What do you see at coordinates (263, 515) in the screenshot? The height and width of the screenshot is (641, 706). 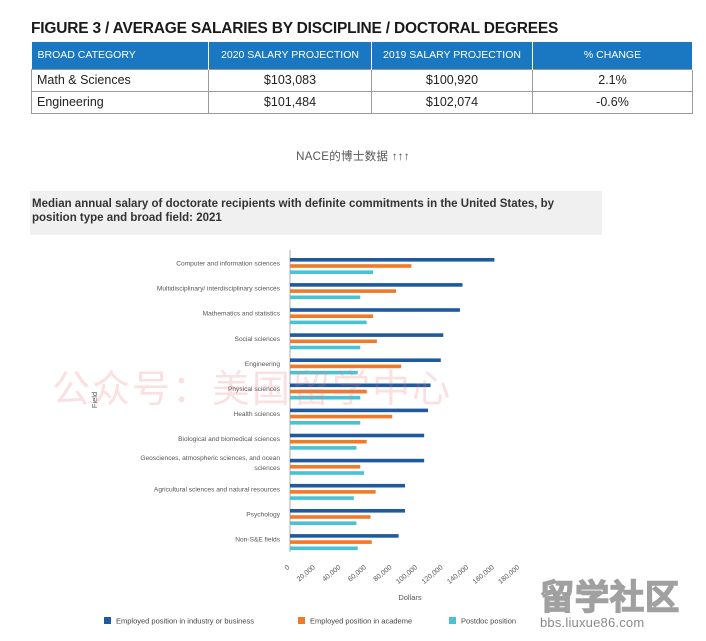 I see `category-label: Psychology` at bounding box center [263, 515].